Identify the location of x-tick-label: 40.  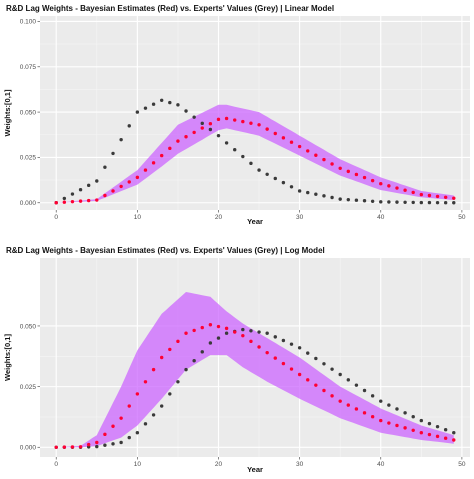
(381, 217).